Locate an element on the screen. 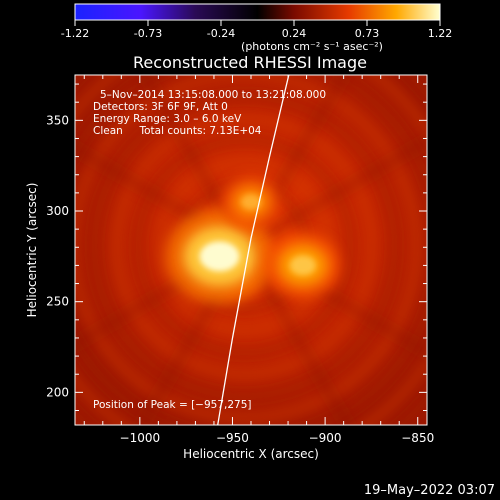 This screenshot has height=500, width=500. x-tick-label: −900 is located at coordinates (325, 438).